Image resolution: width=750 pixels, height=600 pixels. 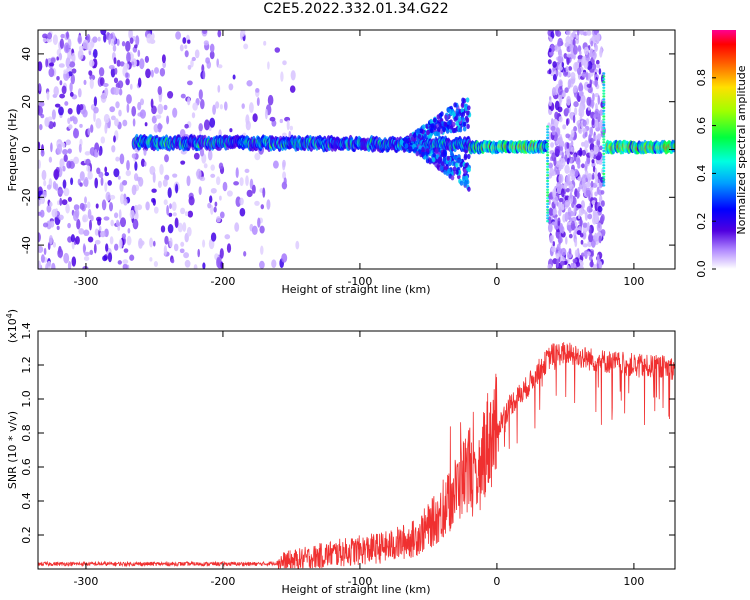 I want to click on x-tick-label: -100, so click(x=359, y=581).